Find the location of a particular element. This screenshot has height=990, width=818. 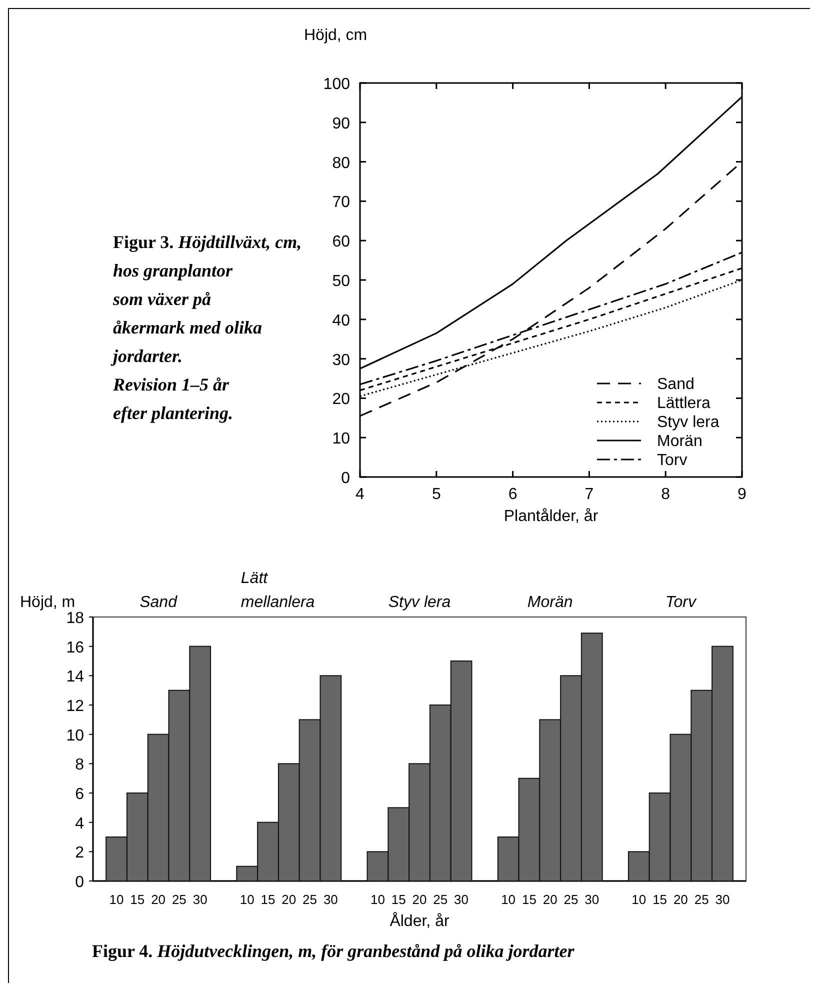

y-tick-label: 14 is located at coordinates (75, 677).